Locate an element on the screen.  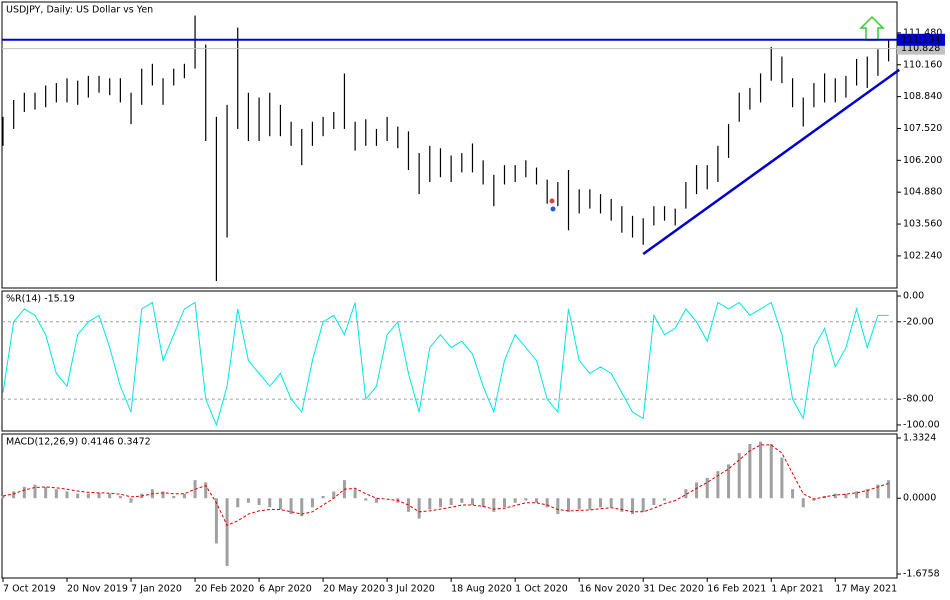
x-tick-label: 3 Jul 2020 is located at coordinates (411, 589).